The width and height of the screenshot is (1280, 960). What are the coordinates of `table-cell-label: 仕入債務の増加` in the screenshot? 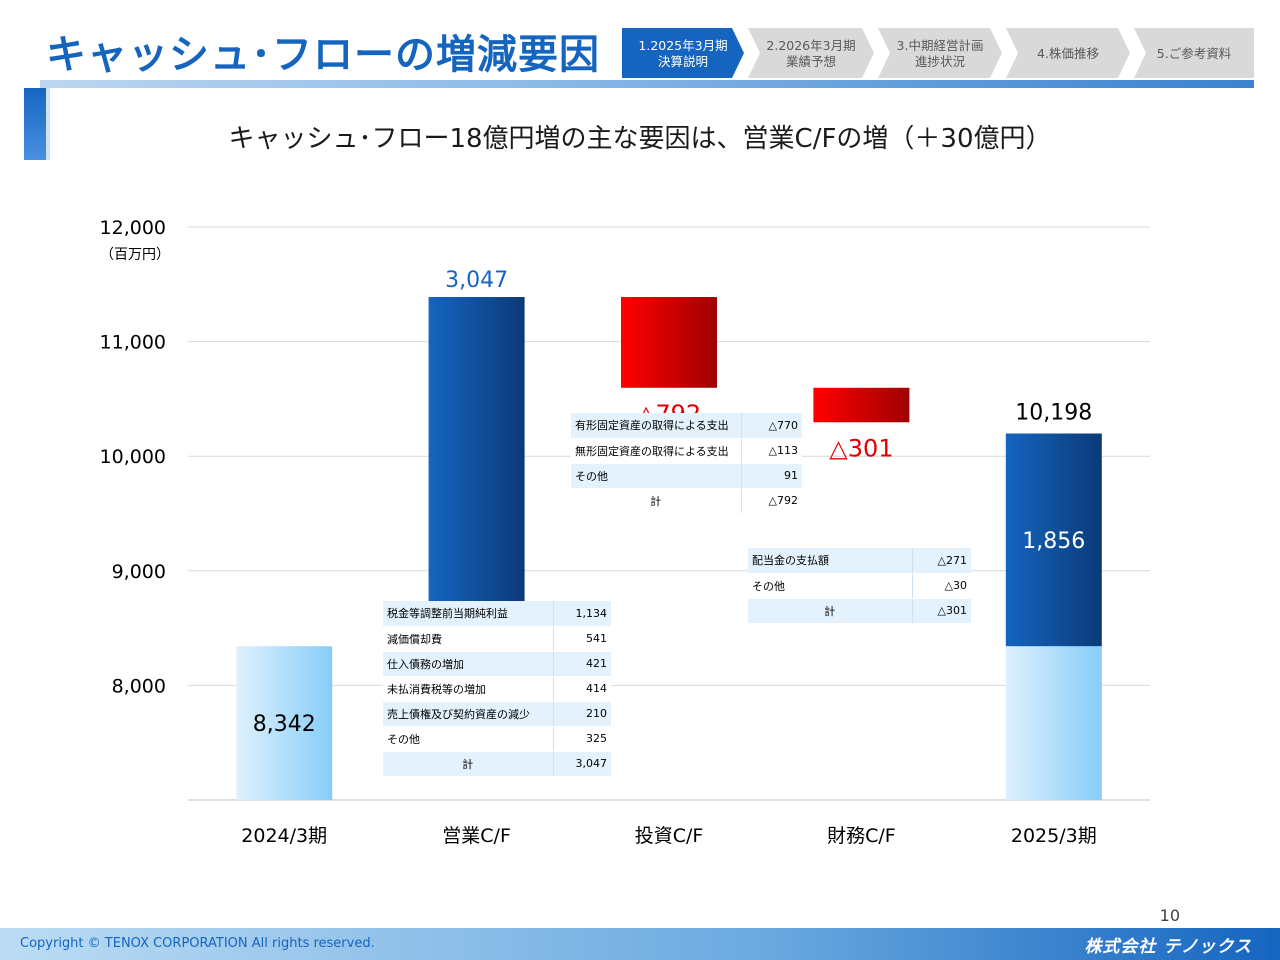 It's located at (468, 664).